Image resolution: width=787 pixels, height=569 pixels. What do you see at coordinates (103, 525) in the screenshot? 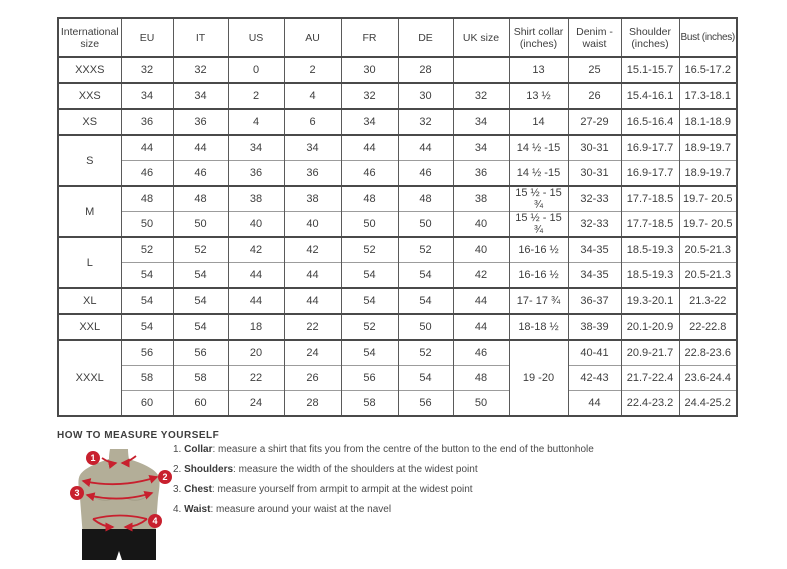
I see `waist-measure-arrow-left` at bounding box center [103, 525].